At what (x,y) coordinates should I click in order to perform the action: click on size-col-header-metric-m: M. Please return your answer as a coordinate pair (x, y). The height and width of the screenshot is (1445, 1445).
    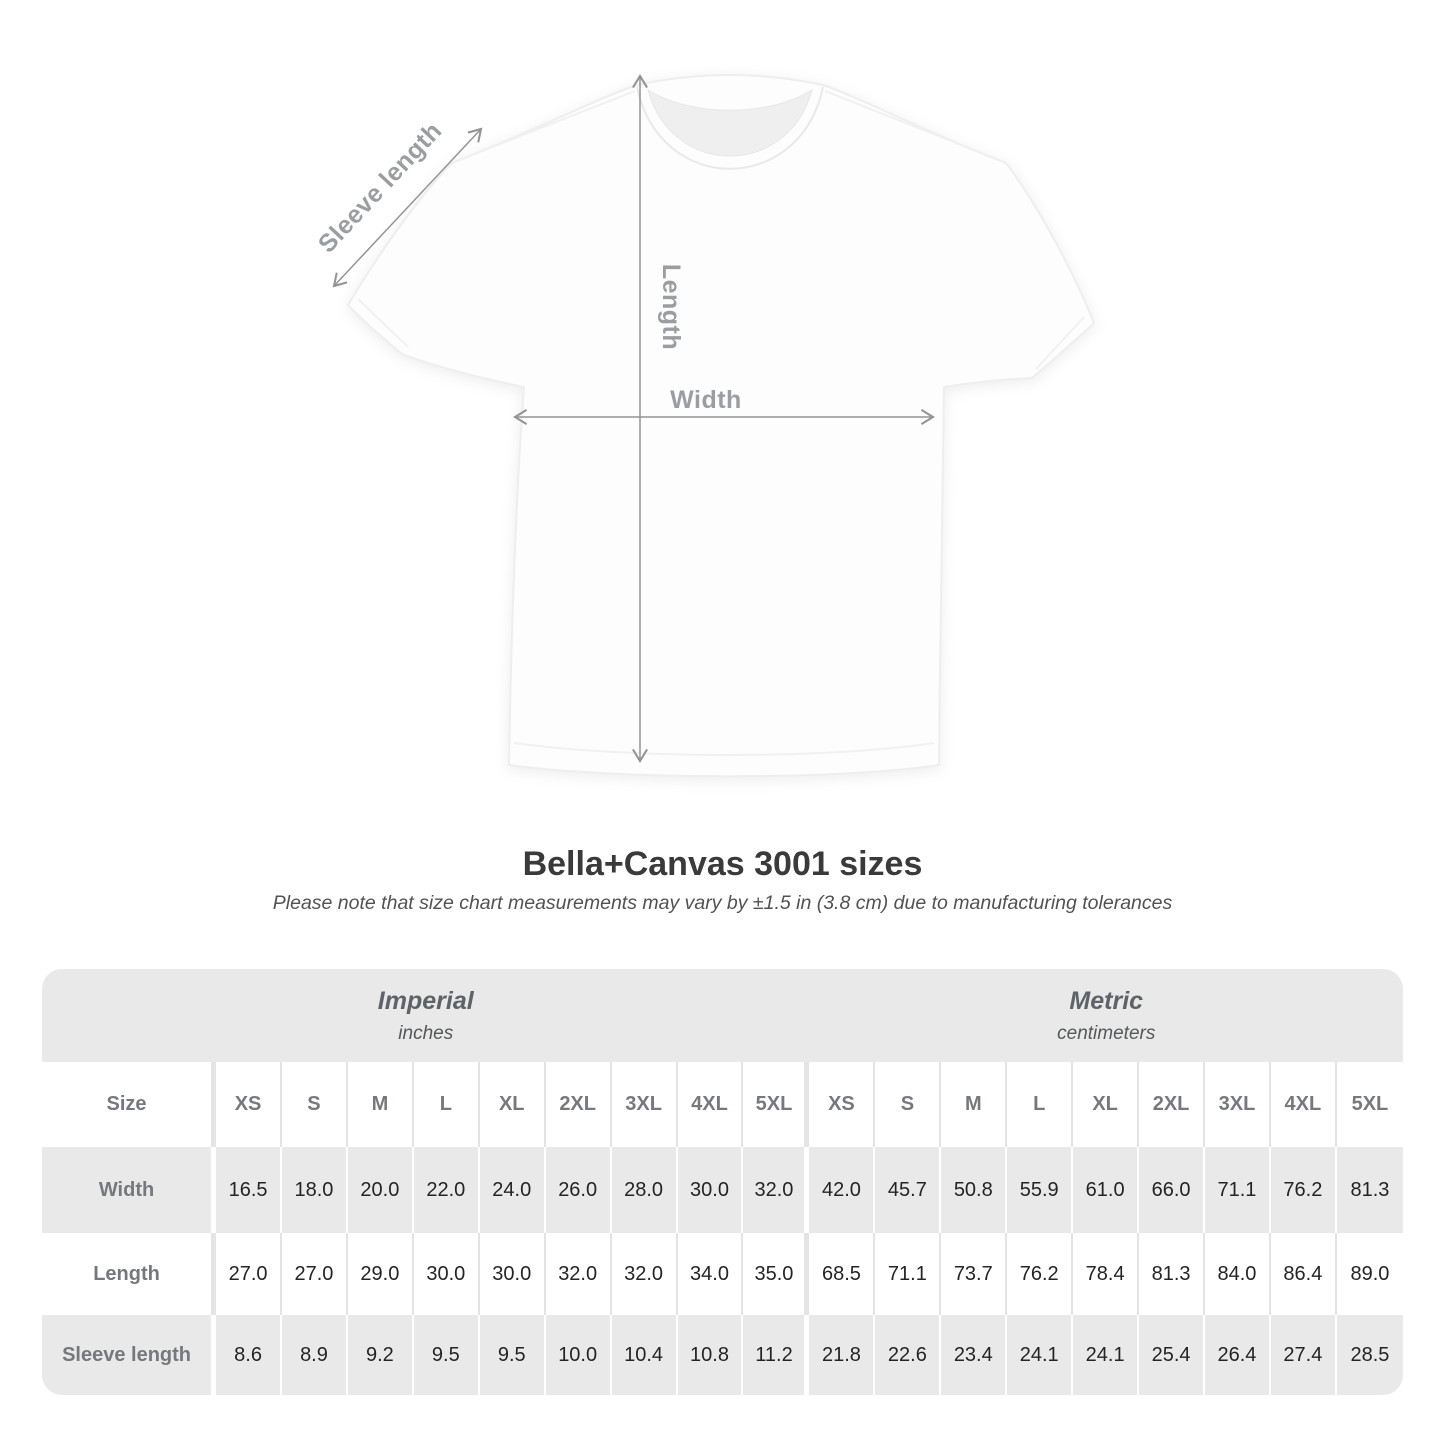
    Looking at the image, I should click on (974, 1104).